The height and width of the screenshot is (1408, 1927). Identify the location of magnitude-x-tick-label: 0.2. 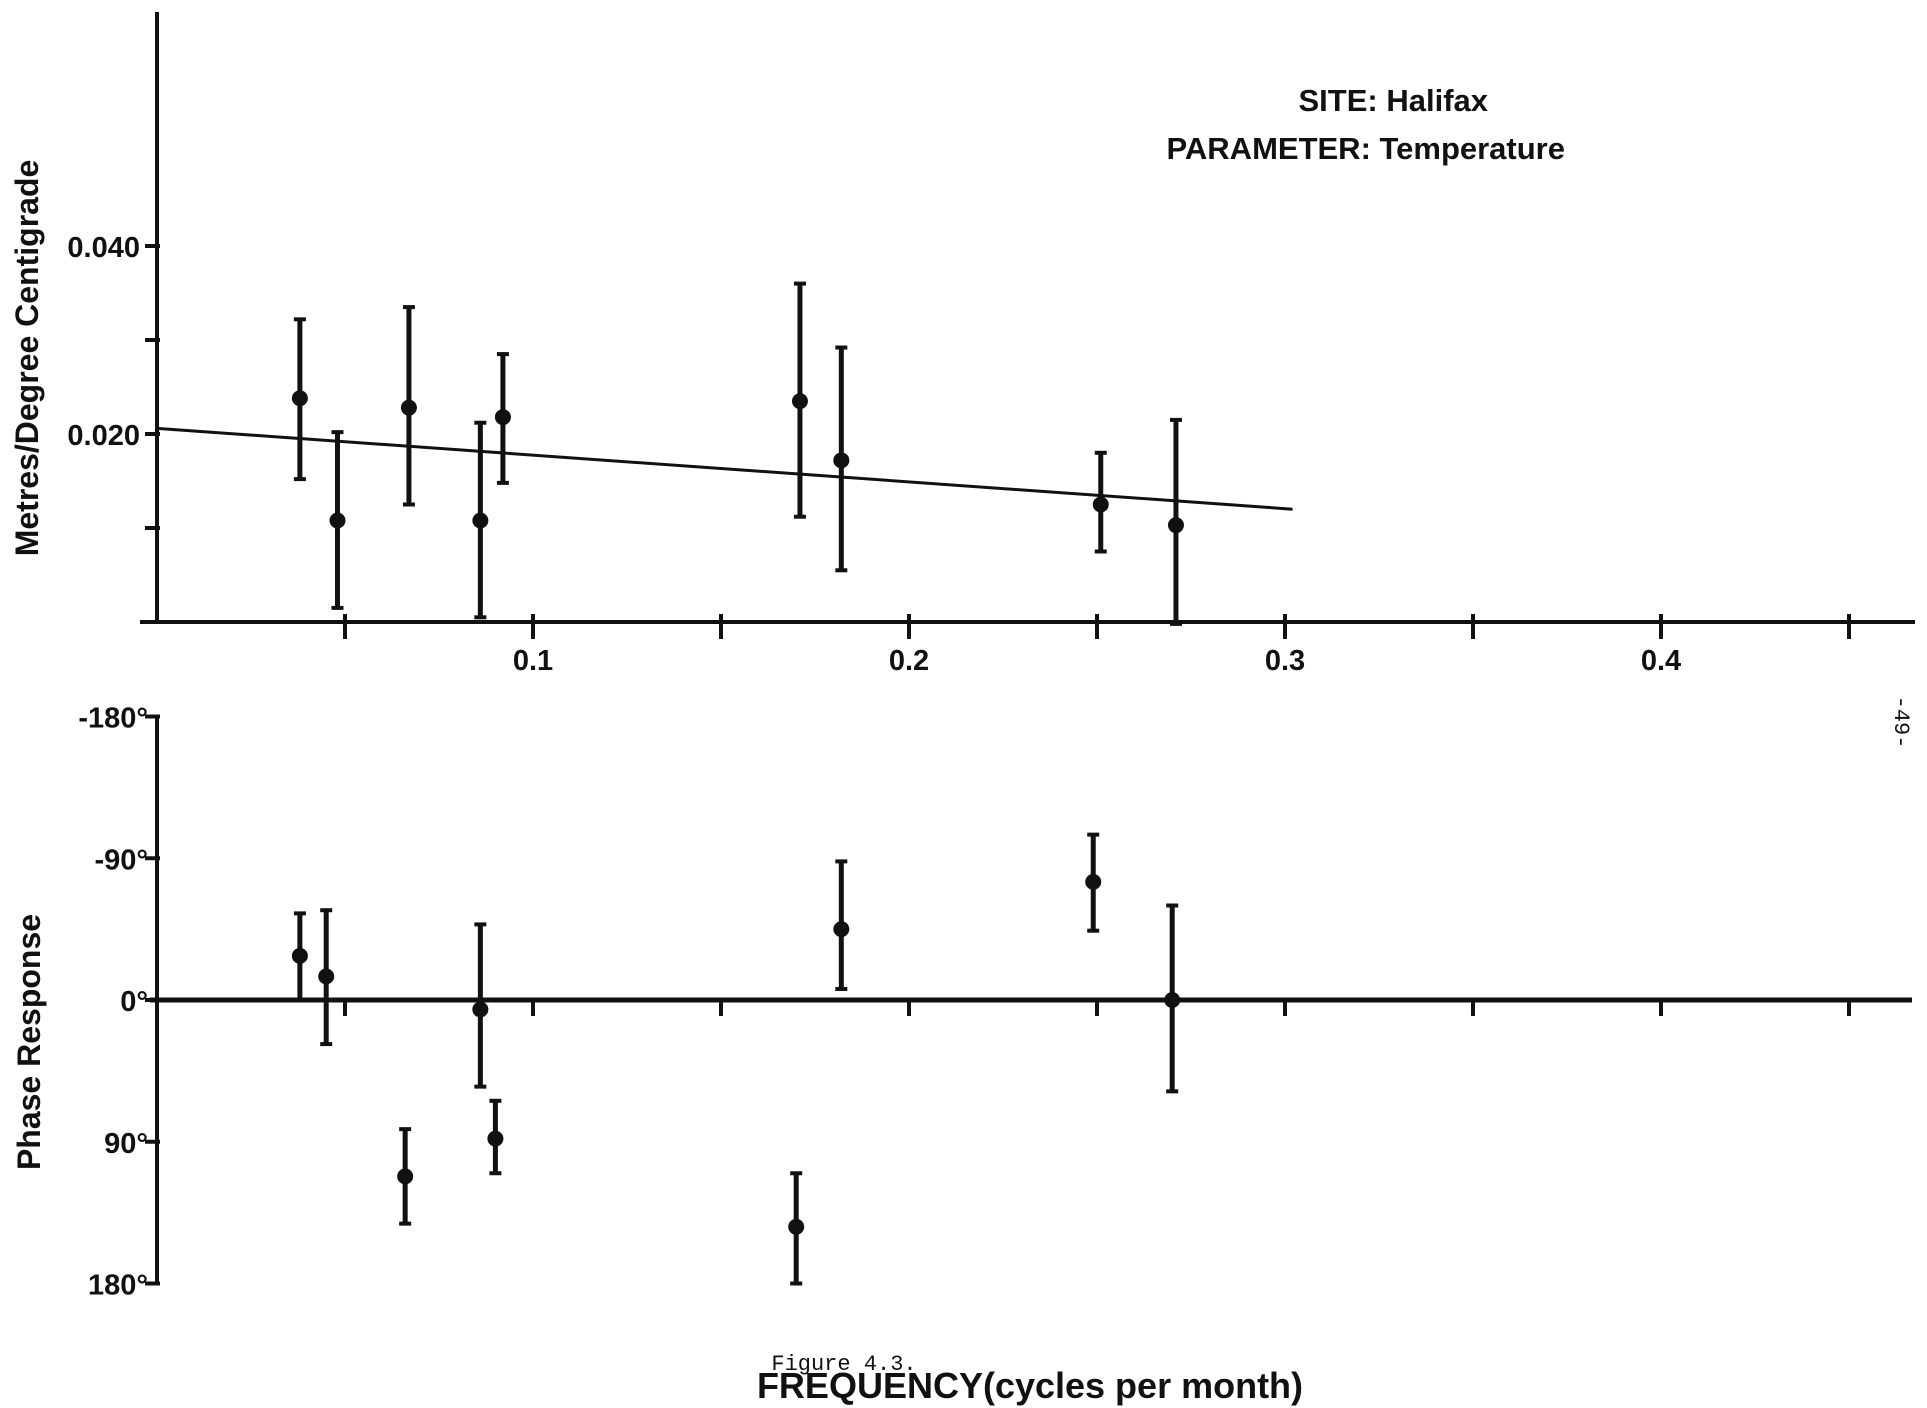
(909, 661).